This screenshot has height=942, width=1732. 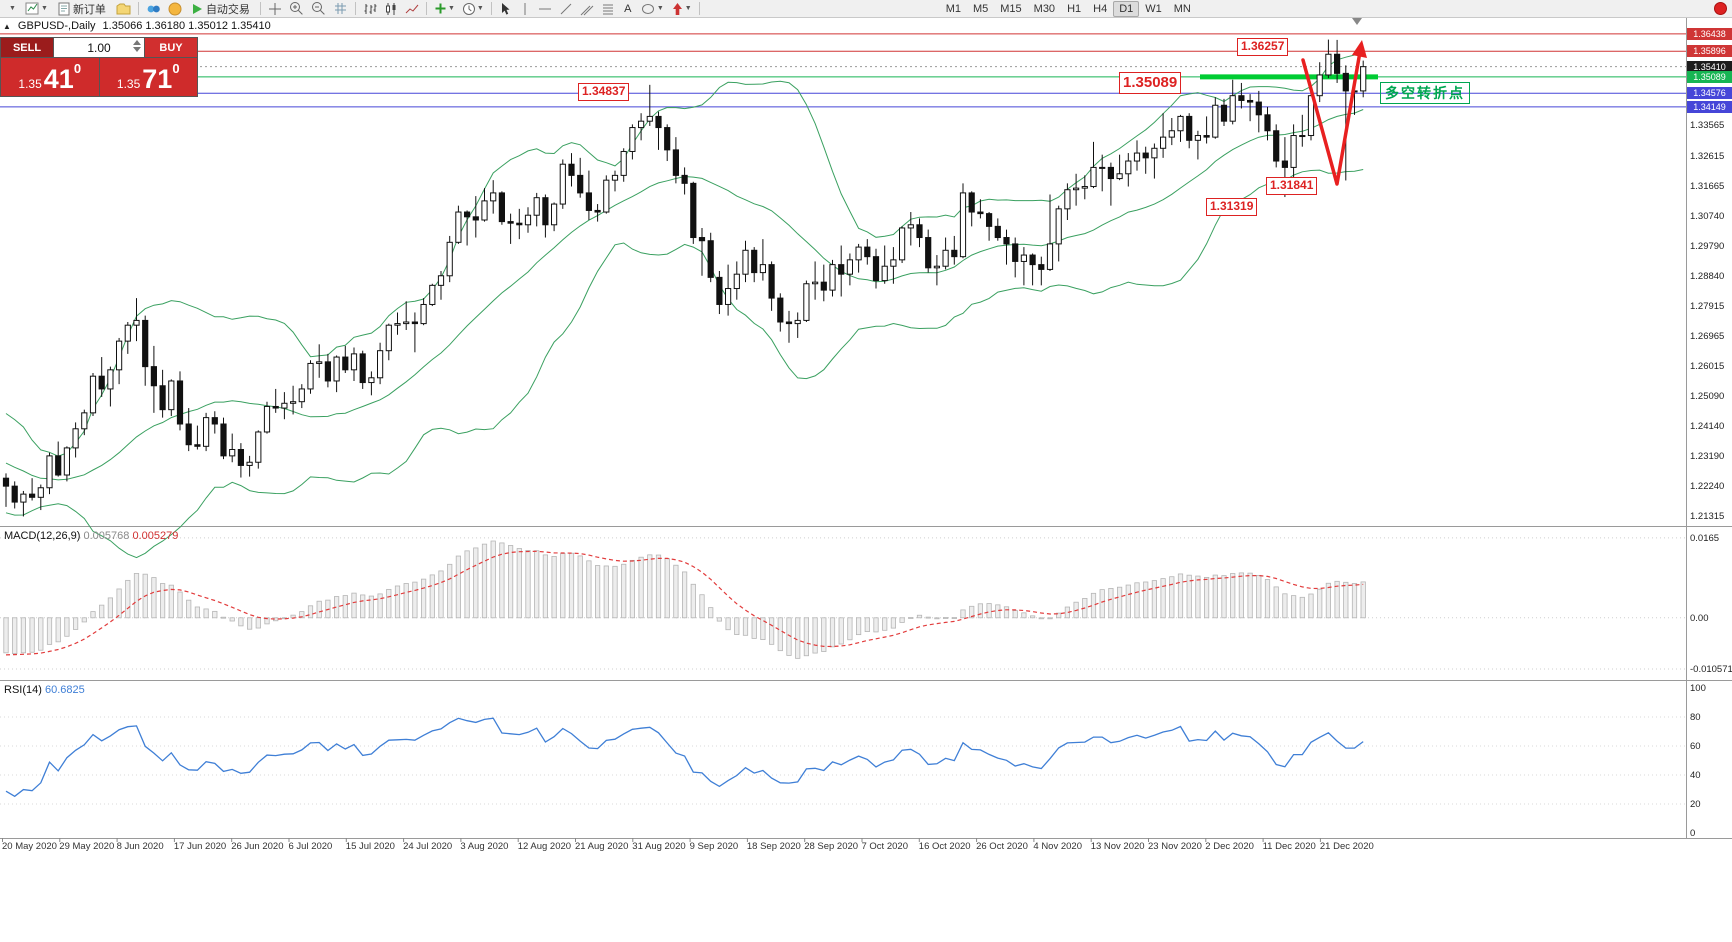 I want to click on price-annotation: 1.31319, so click(x=1232, y=207).